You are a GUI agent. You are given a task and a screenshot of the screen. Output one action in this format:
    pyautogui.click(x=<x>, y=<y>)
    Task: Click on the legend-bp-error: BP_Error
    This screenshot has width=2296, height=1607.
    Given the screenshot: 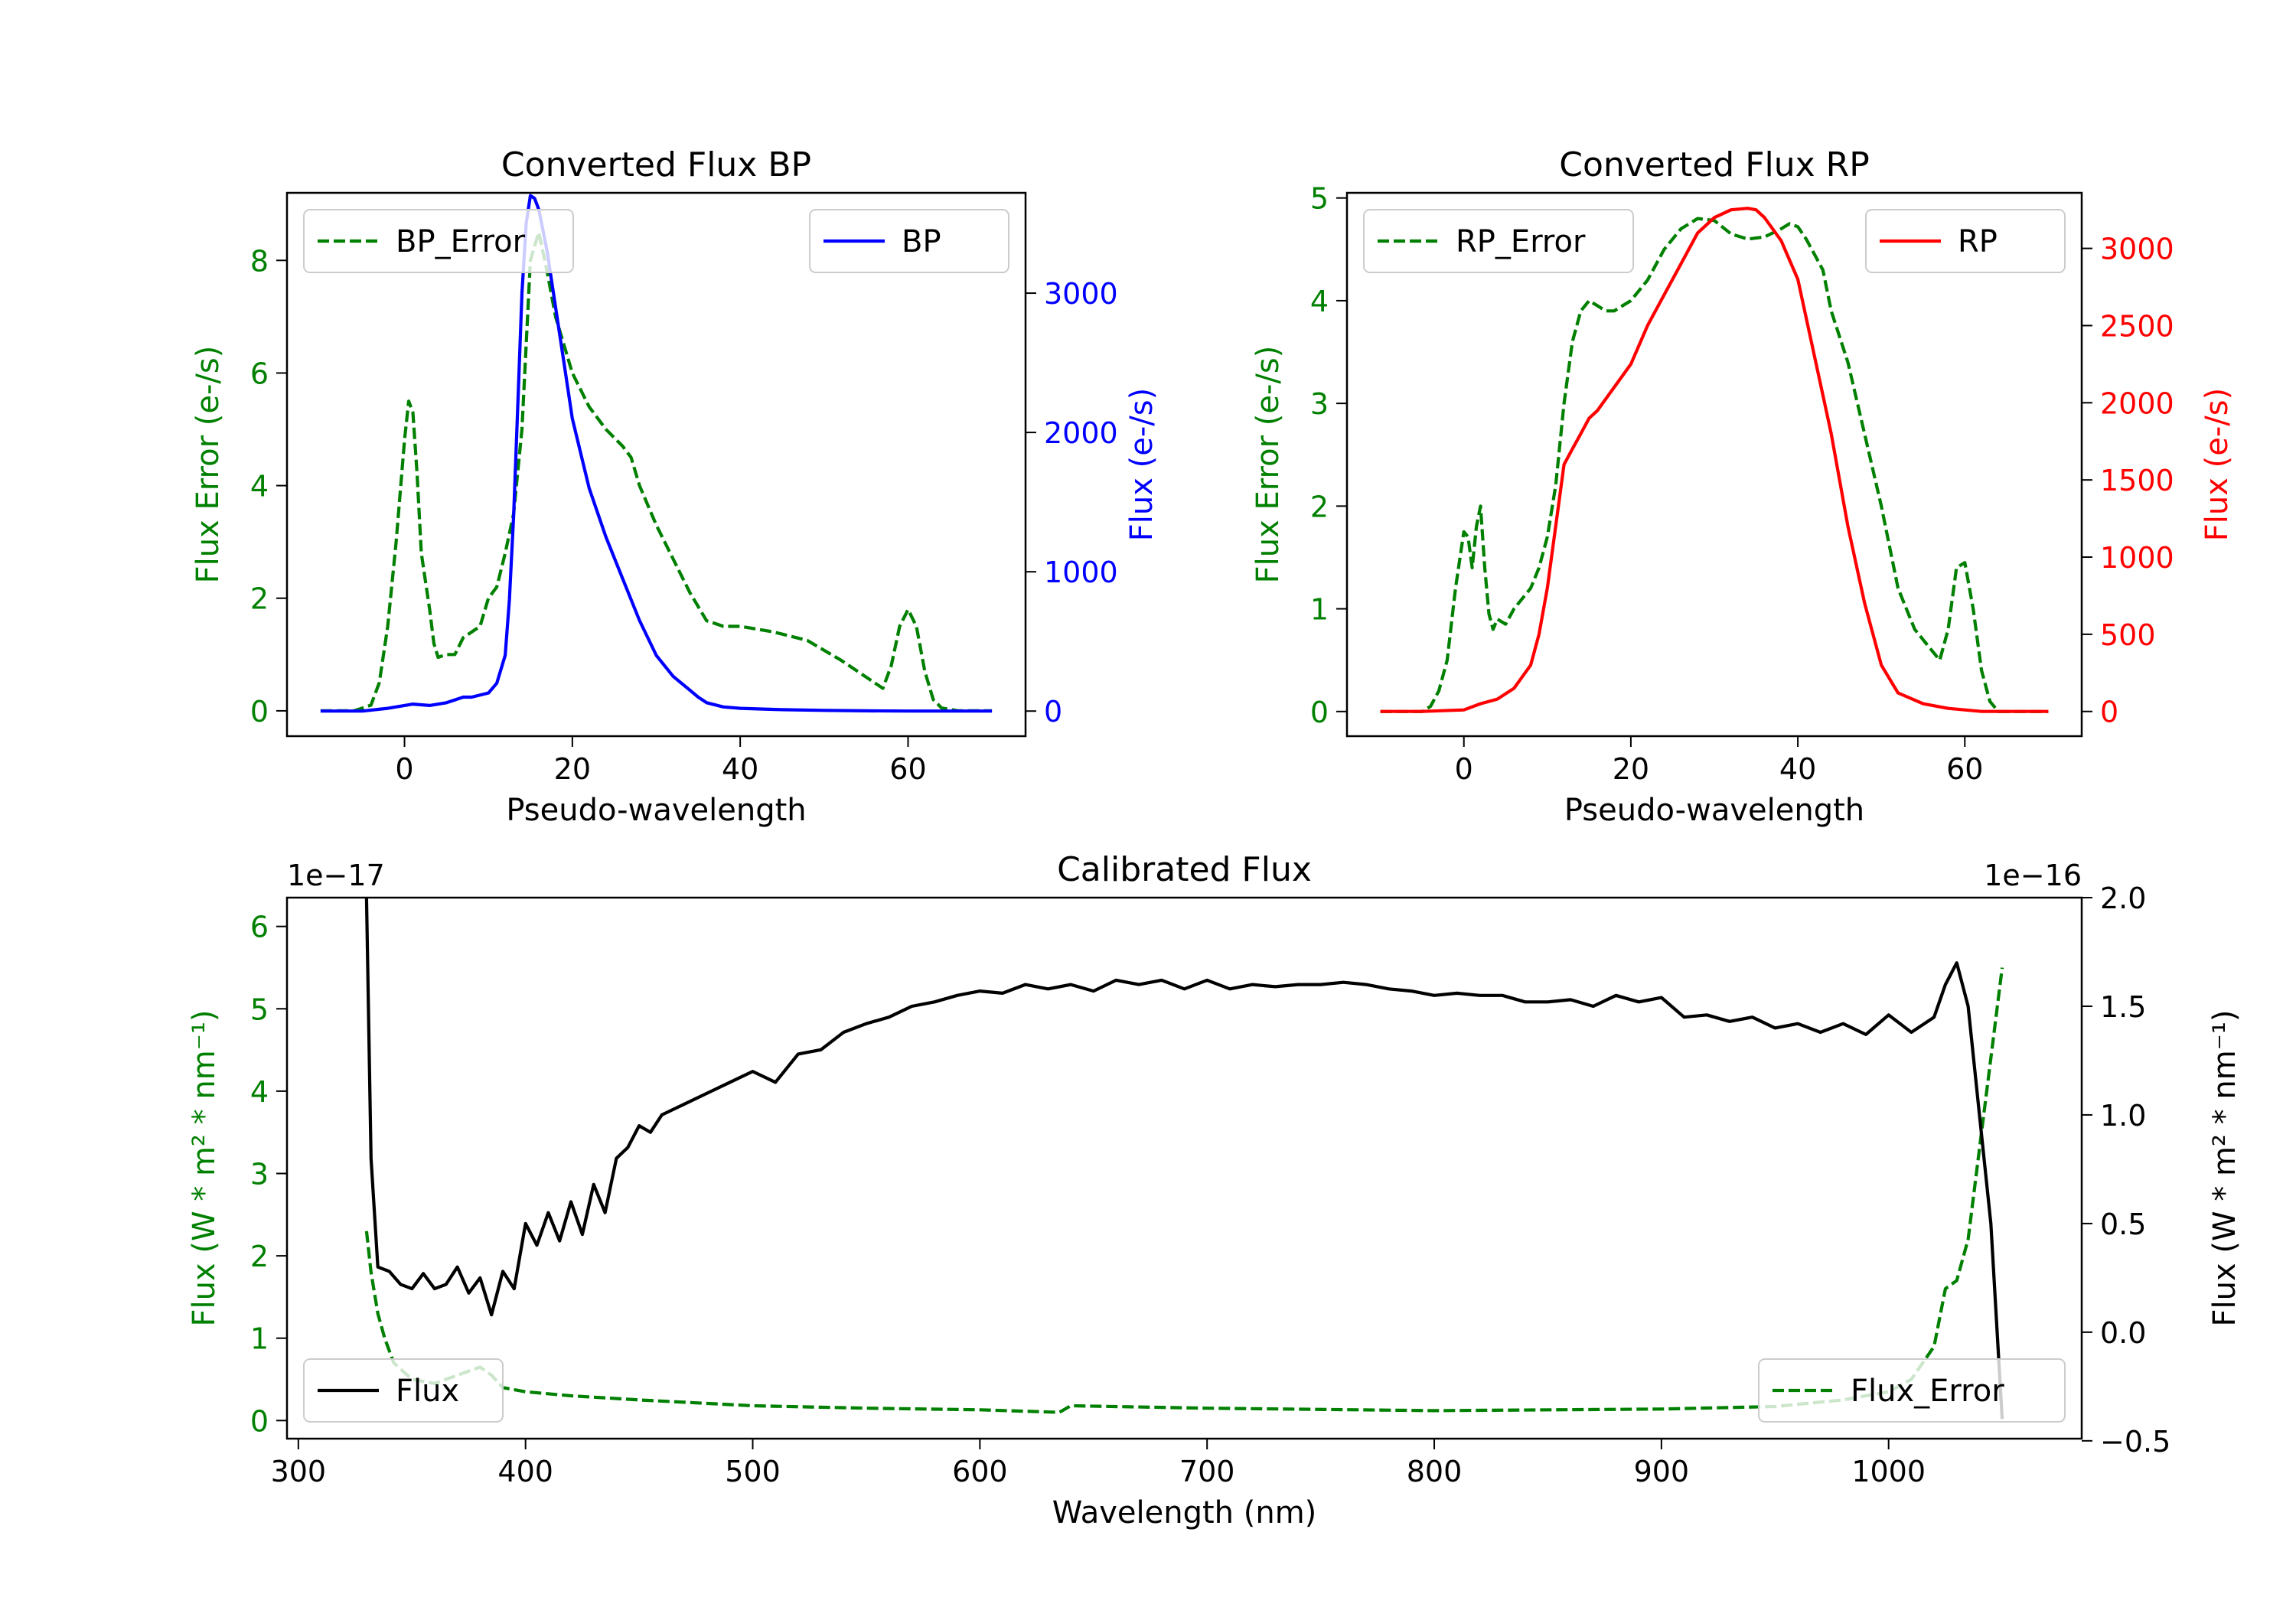 What is the action you would take?
    pyautogui.click(x=438, y=241)
    